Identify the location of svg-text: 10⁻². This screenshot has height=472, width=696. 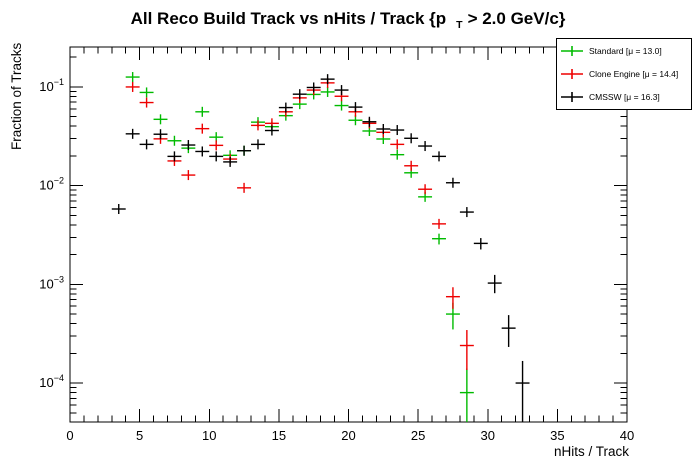
(51, 184).